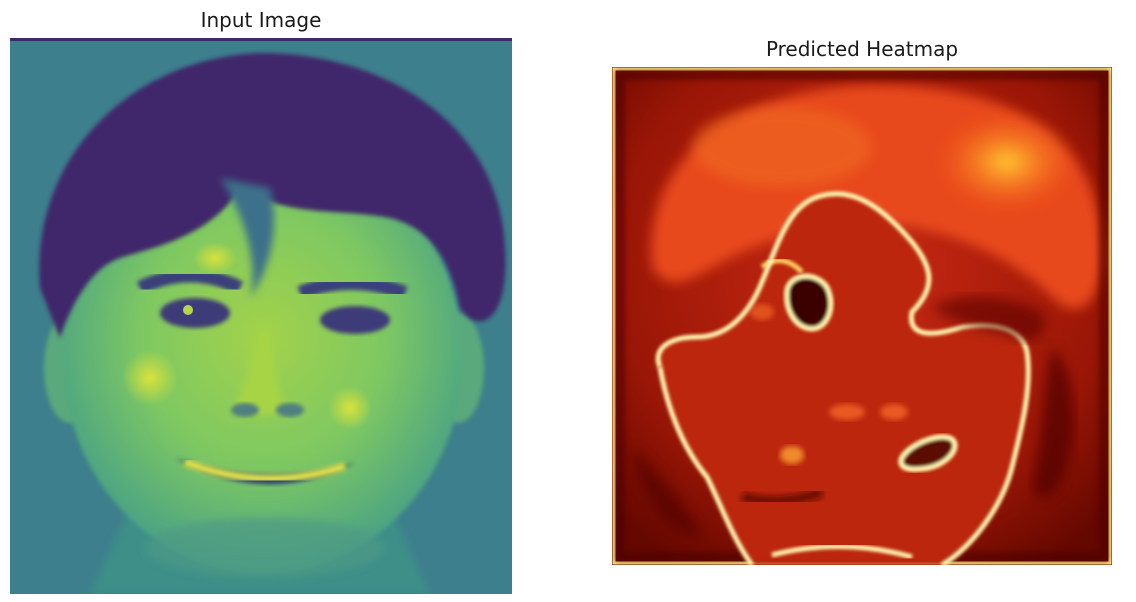 The height and width of the screenshot is (602, 1136). What do you see at coordinates (862, 49) in the screenshot?
I see `predicted-heatmap-title: Predicted Heatmap` at bounding box center [862, 49].